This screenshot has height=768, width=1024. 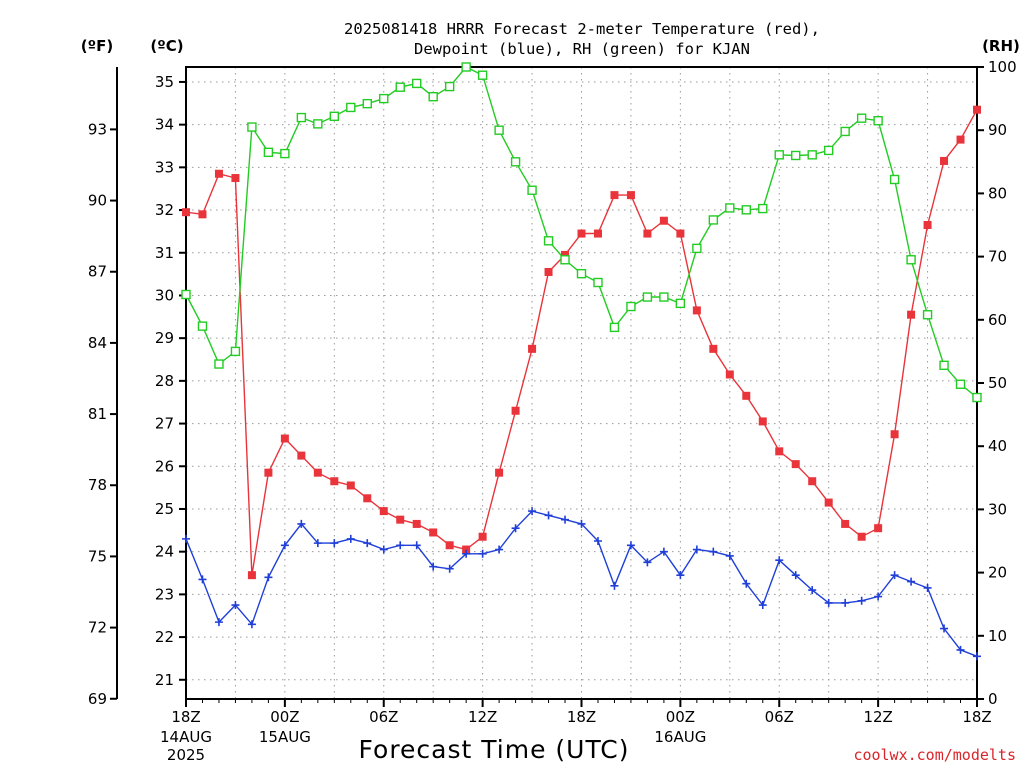 What do you see at coordinates (164, 295) in the screenshot?
I see `celsius-tick-label: 30` at bounding box center [164, 295].